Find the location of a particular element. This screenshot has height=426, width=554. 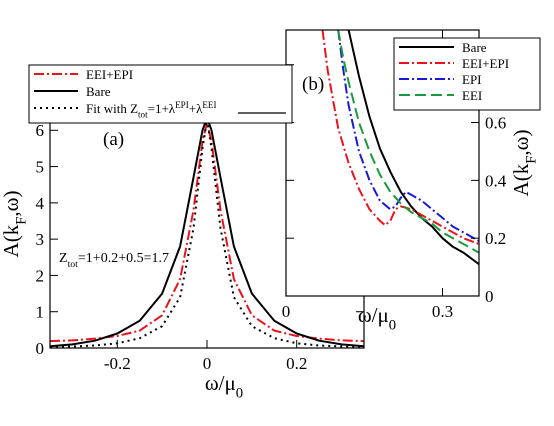

legend-label-1: Bare is located at coordinates (98, 91).